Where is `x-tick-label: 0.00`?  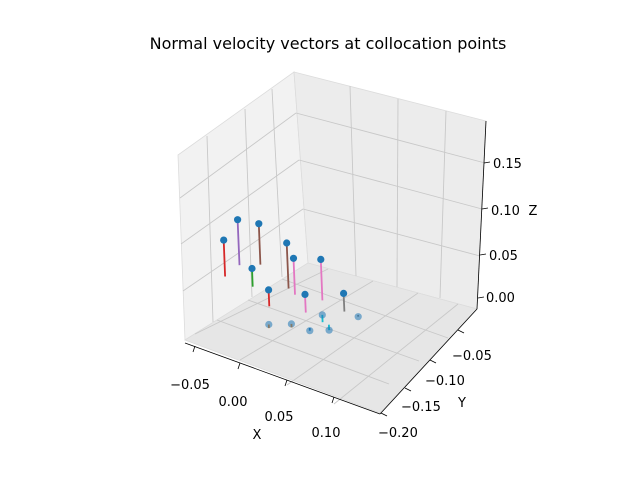 x-tick-label: 0.00 is located at coordinates (233, 402).